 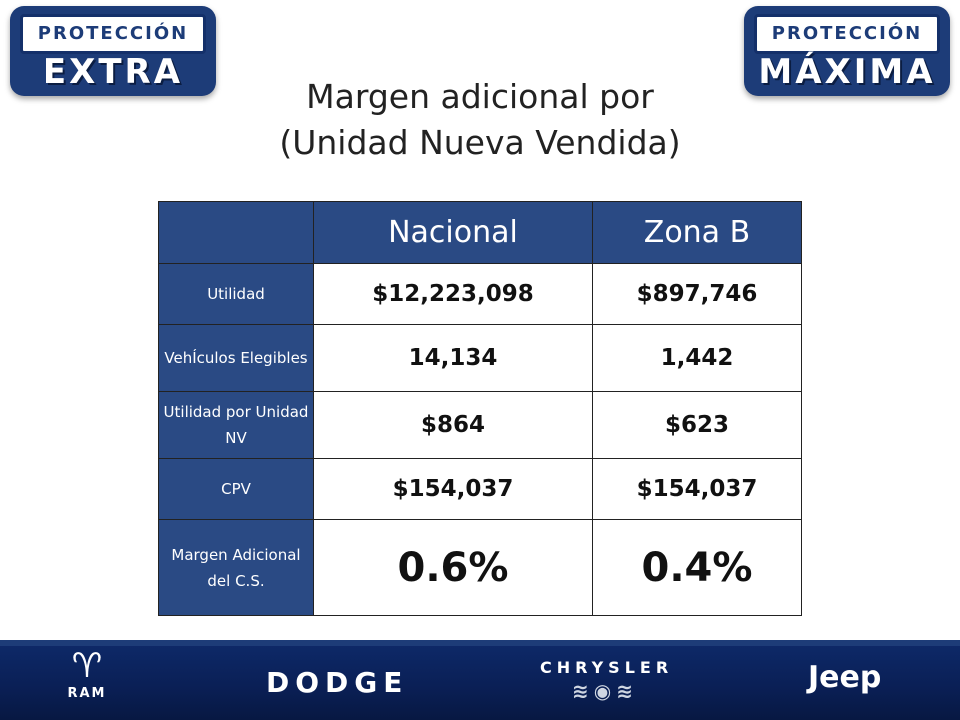 What do you see at coordinates (236, 358) in the screenshot?
I see `row-label: VehÍculos Elegibles` at bounding box center [236, 358].